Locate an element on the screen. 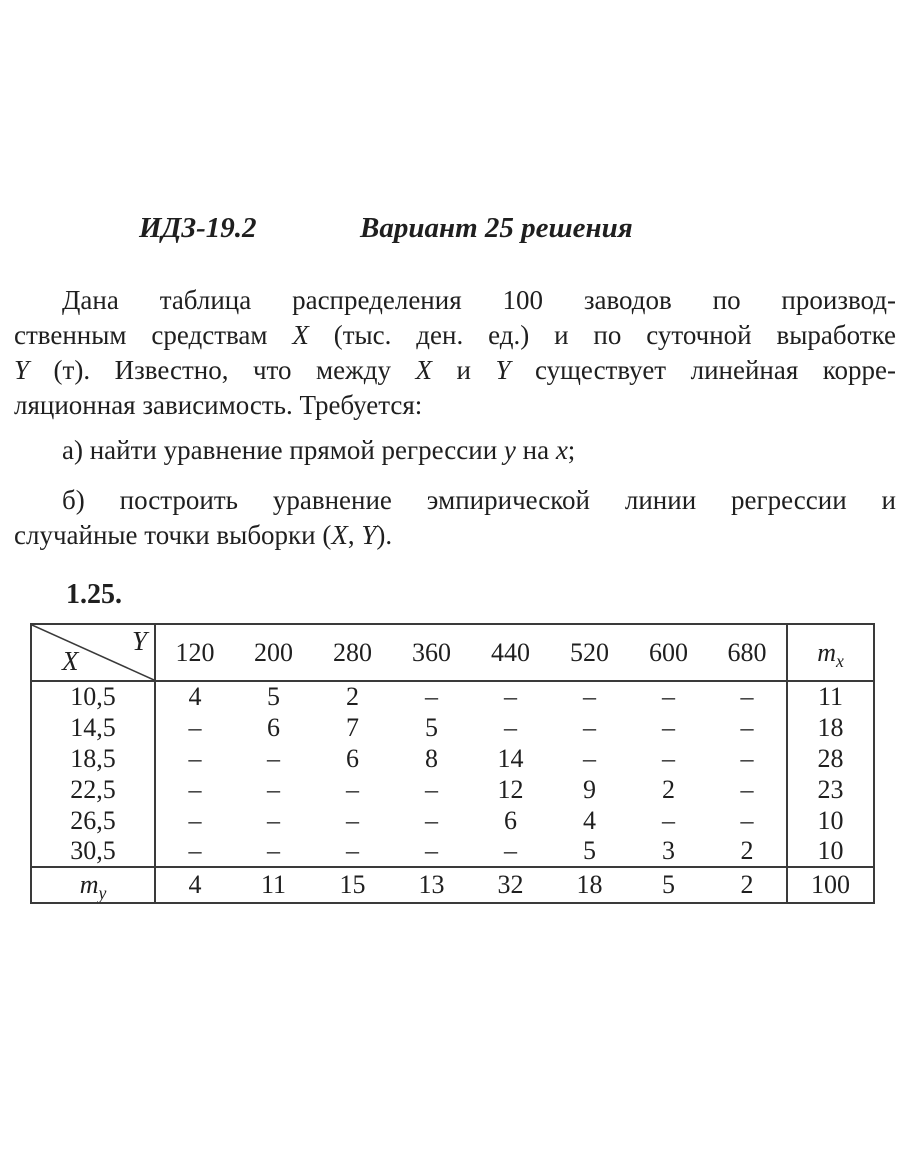 The image size is (910, 1155). text-segment: (тыс. ден. ед.) и по суточной выработке is located at coordinates (602, 335).